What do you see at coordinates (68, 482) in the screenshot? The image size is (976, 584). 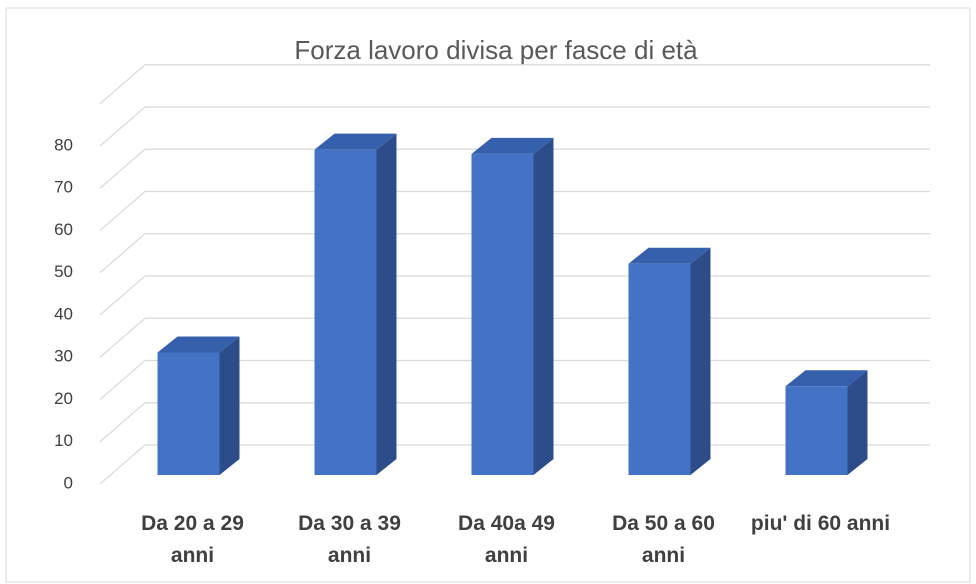 I see `y-tick-label: 0` at bounding box center [68, 482].